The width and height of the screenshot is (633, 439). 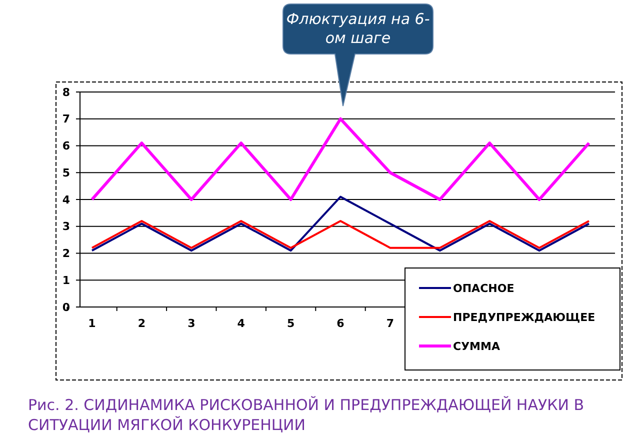 I want to click on y-tick-label: 5, so click(x=66, y=173).